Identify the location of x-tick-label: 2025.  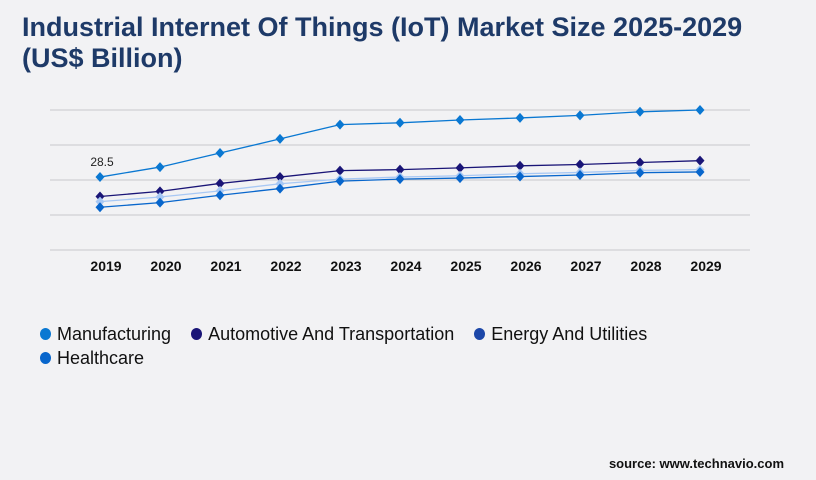
(465, 266).